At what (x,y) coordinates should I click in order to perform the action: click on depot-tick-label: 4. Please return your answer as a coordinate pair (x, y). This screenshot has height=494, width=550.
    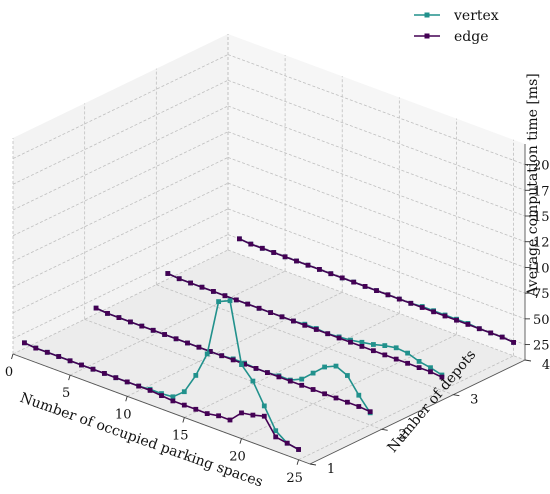
    Looking at the image, I should click on (546, 365).